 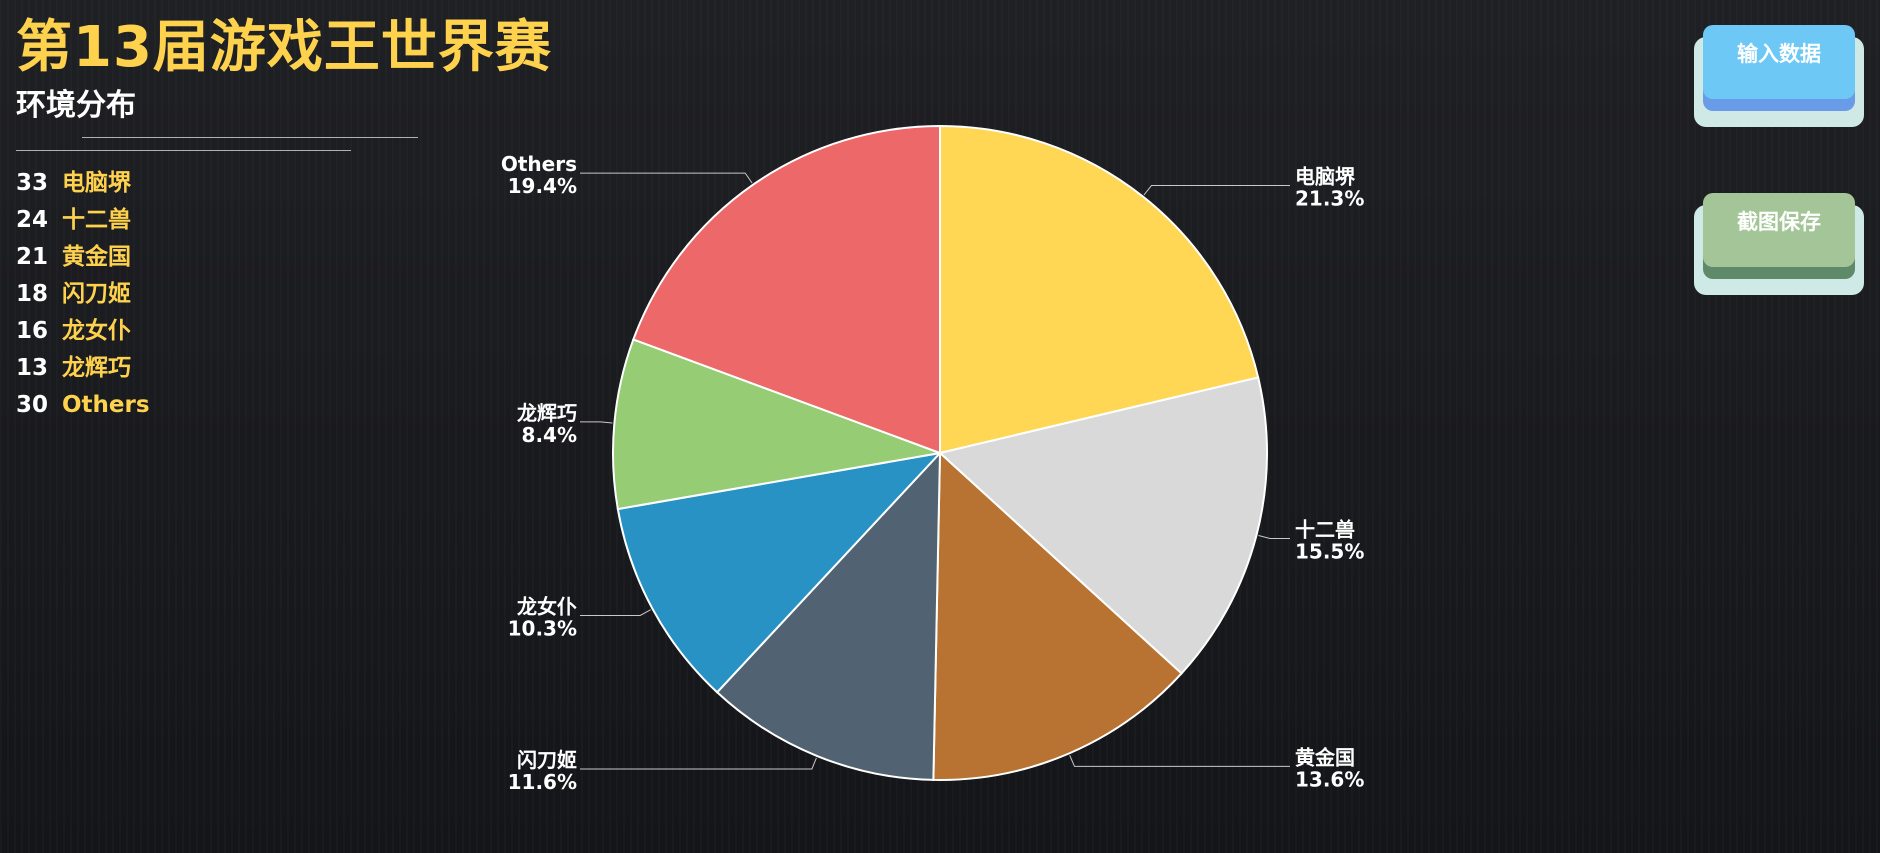 I want to click on list-item: 21 黄金国, so click(x=83, y=257).